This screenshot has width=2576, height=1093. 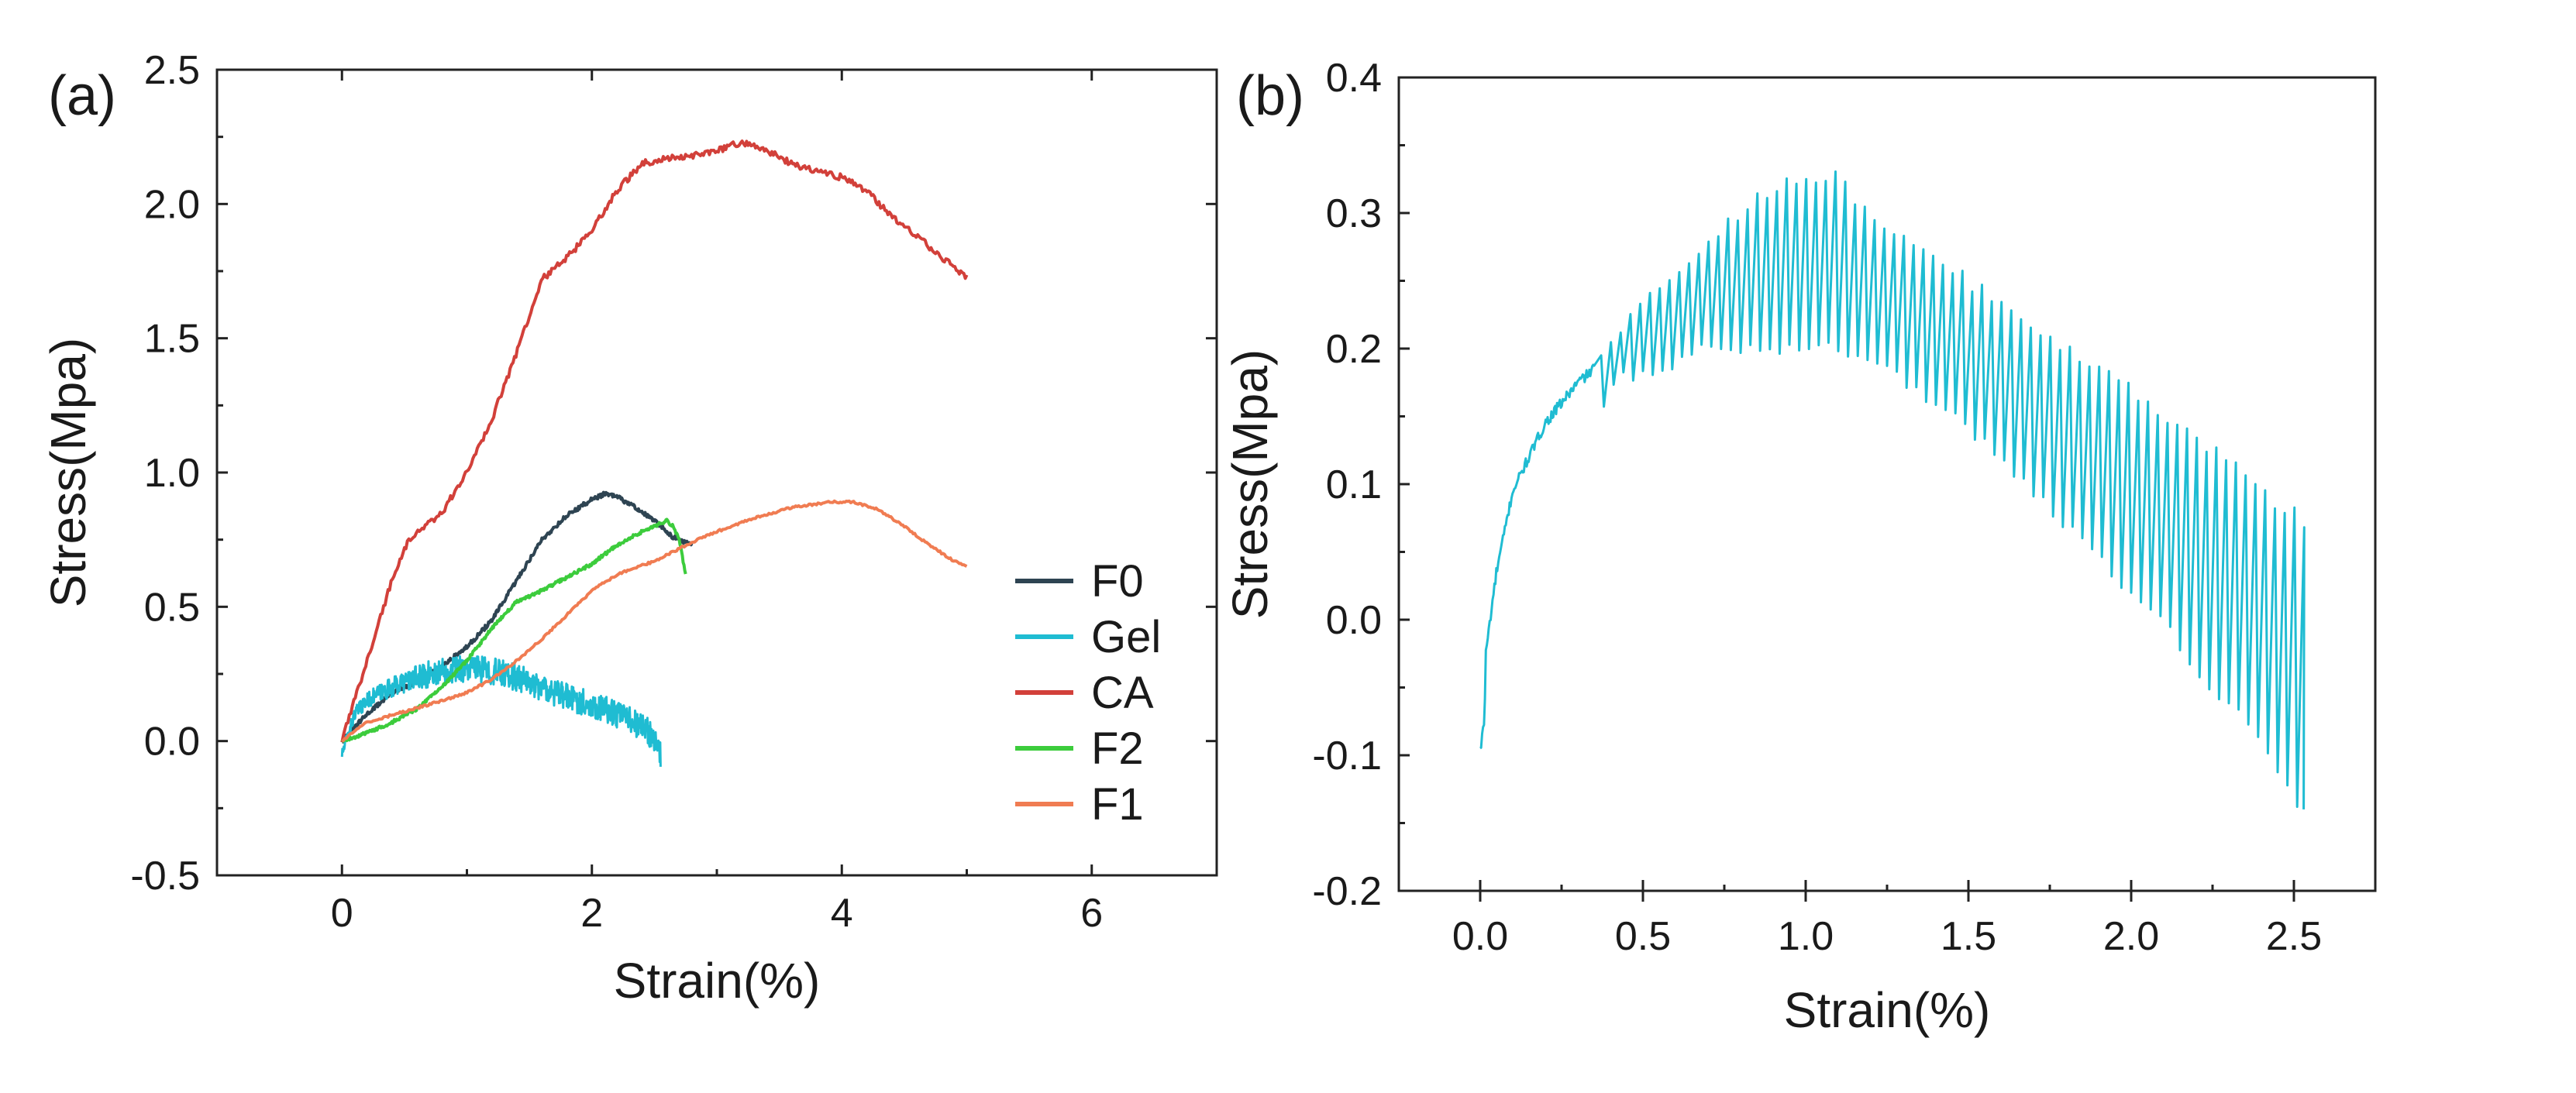 What do you see at coordinates (1079, 804) in the screenshot?
I see `legend-item-f1: F1` at bounding box center [1079, 804].